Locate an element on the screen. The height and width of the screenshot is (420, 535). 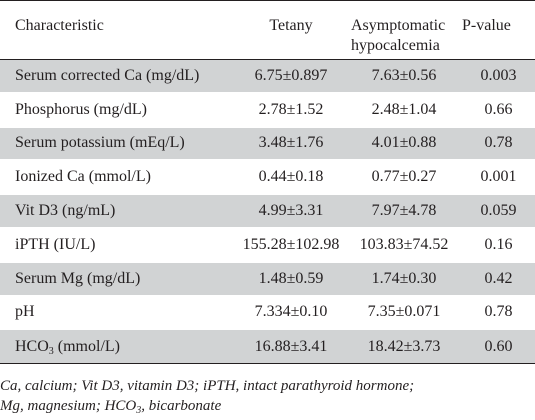
table-row: pH 7.334±0.10 7.35±0.071 0.78 is located at coordinates (267, 313).